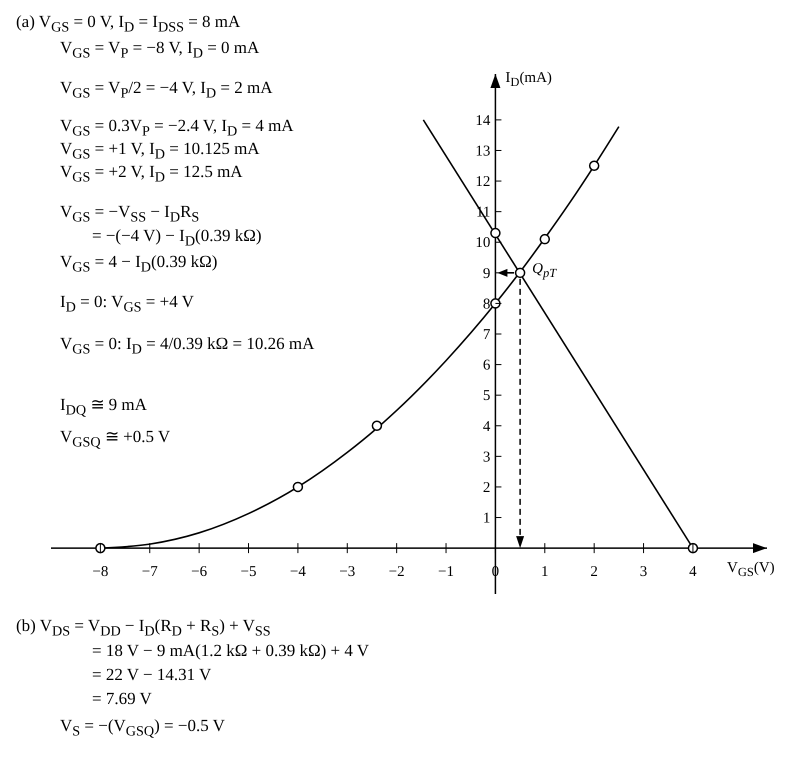  Describe the element at coordinates (166, 90) in the screenshot. I see `annotation: V$_{GS}$ = V$_{P}$/2 = −4 V, I$_{D}$ = 2 mA` at that location.